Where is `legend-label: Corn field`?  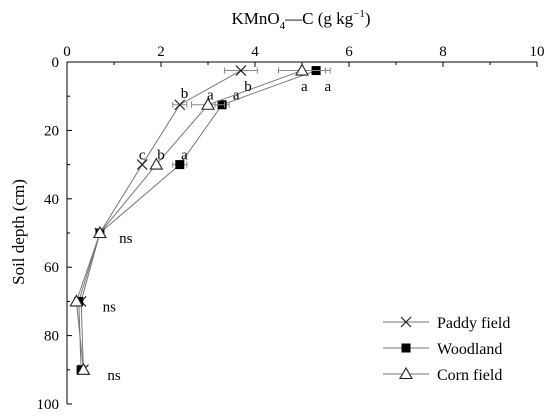
legend-label: Corn field is located at coordinates (469, 375).